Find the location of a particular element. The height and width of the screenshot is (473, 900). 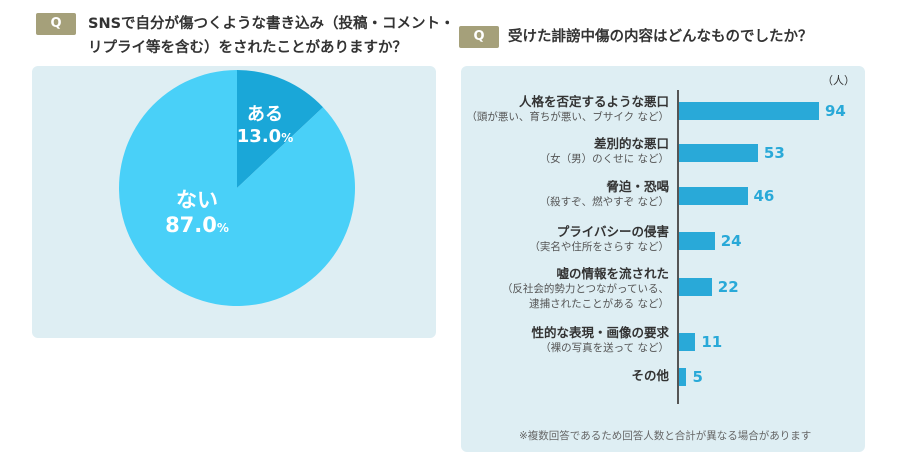

bar-value-2: 46 is located at coordinates (764, 196).